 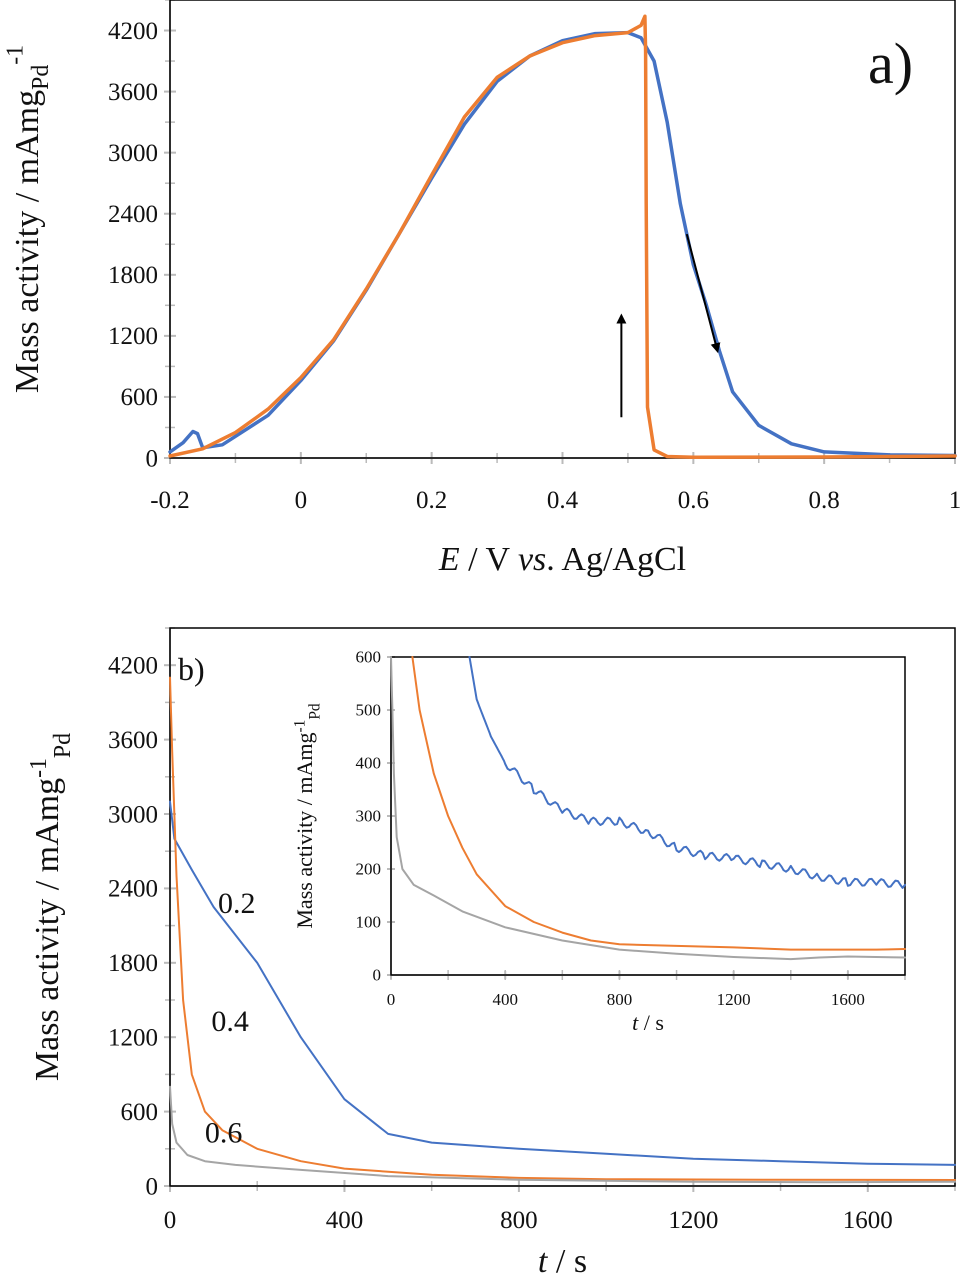 What do you see at coordinates (620, 999) in the screenshot?
I see `inset-x-tick-label: 800` at bounding box center [620, 999].